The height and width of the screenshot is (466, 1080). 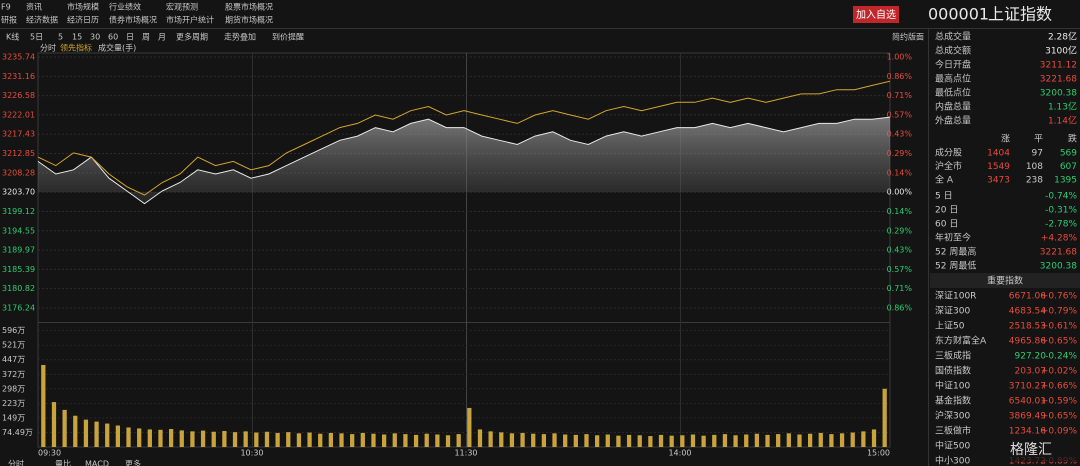 What do you see at coordinates (95, 37) in the screenshot?
I see `toolbar-item: 30` at bounding box center [95, 37].